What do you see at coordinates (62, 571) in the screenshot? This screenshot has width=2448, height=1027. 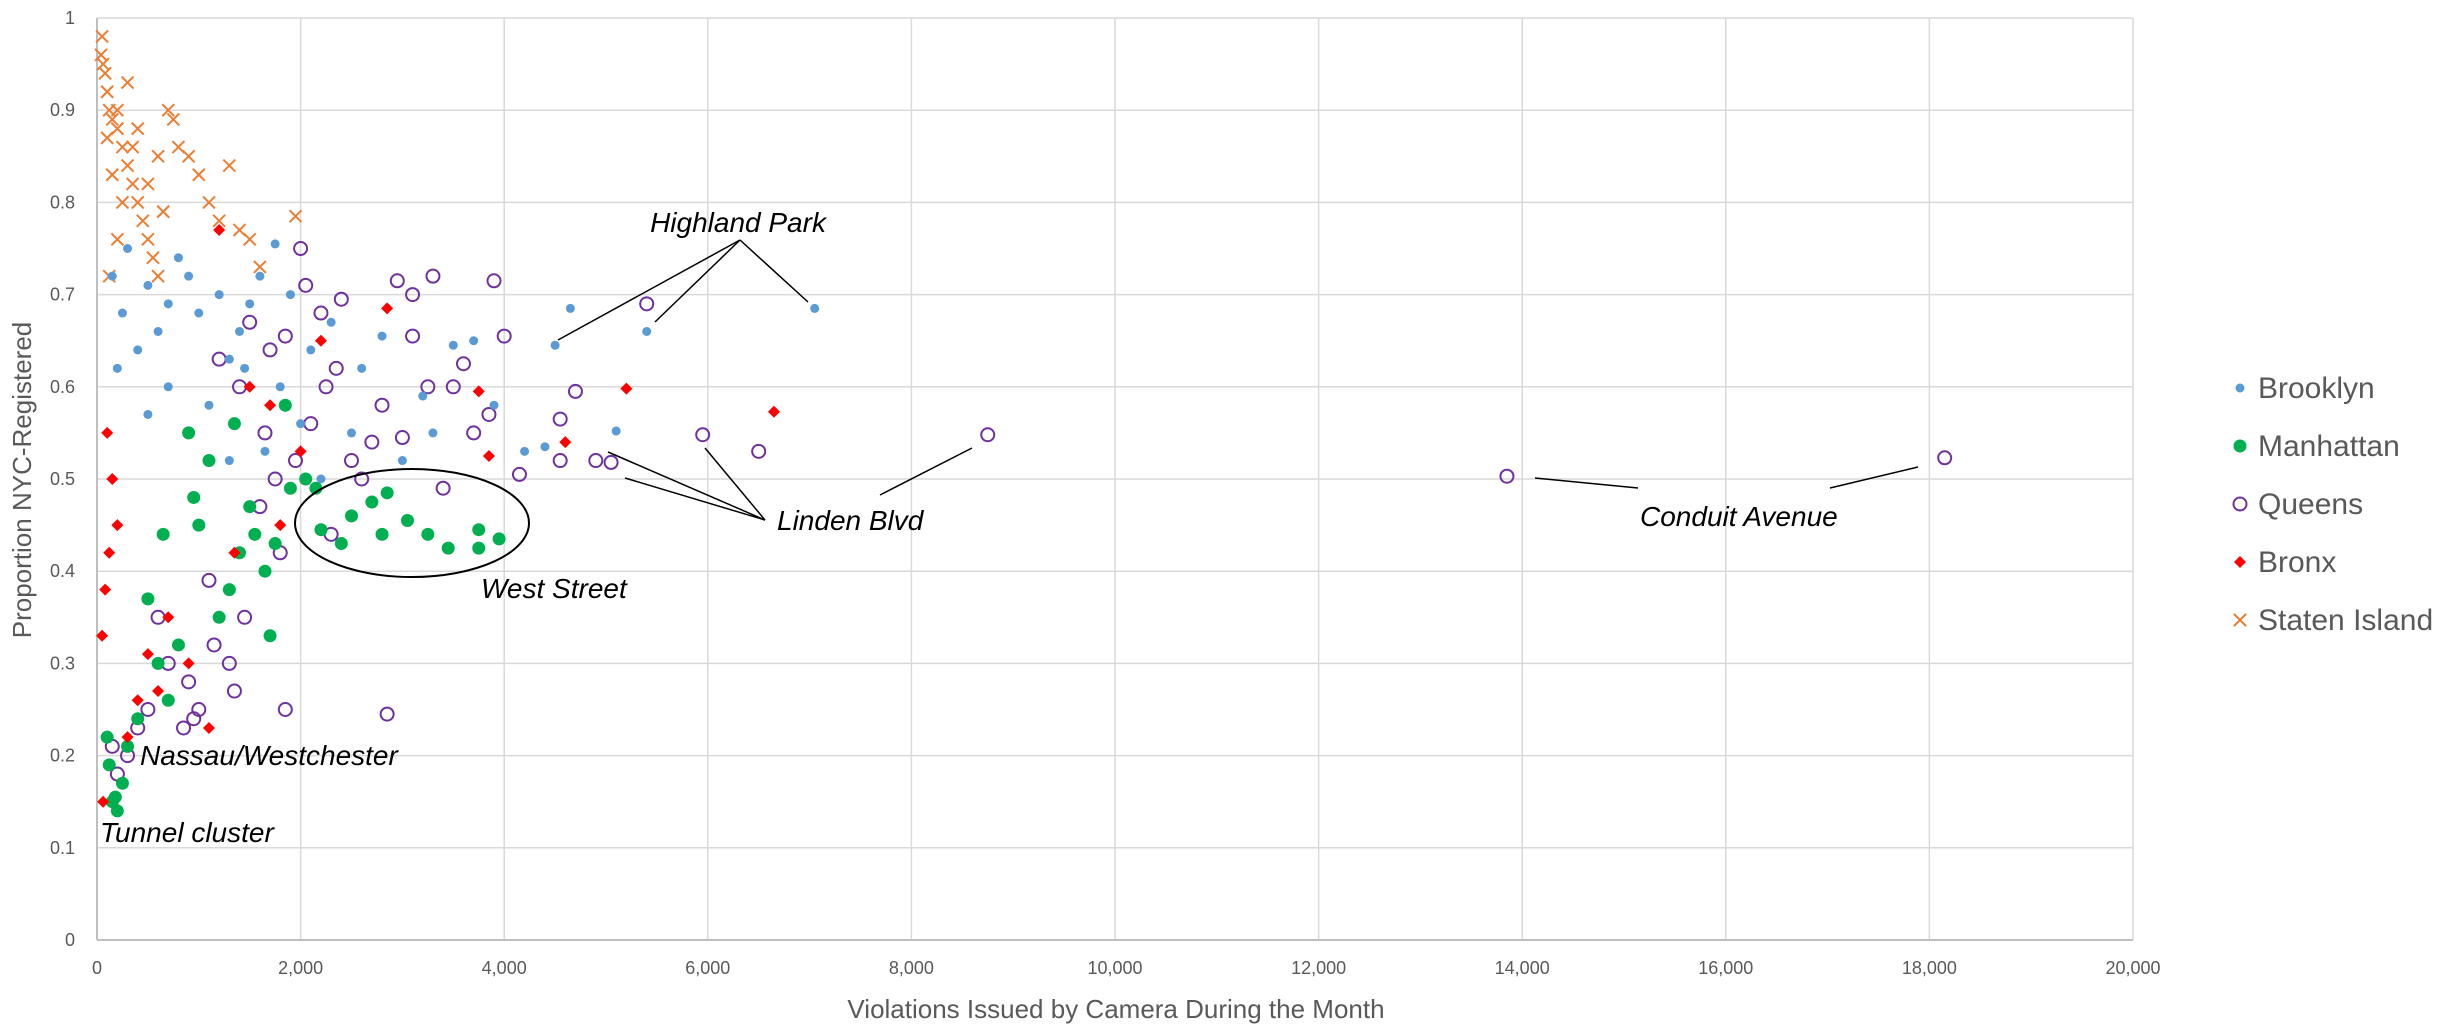 I see `y-tick-label: 0.4` at bounding box center [62, 571].